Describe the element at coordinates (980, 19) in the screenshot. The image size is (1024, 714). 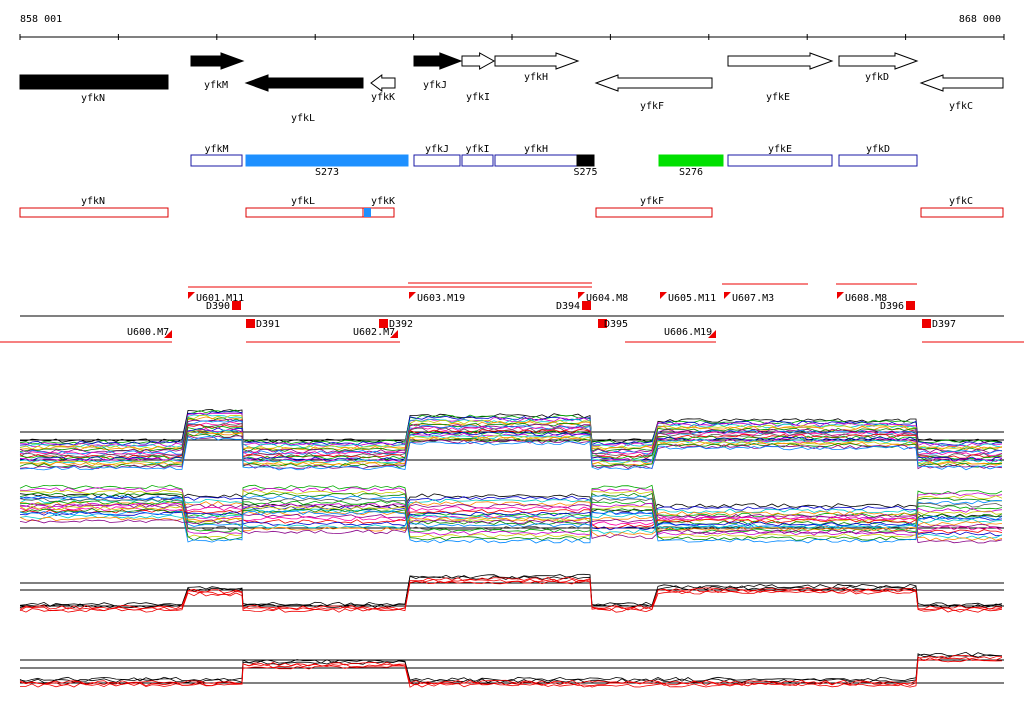
I see `axis-end: 868 000` at that location.